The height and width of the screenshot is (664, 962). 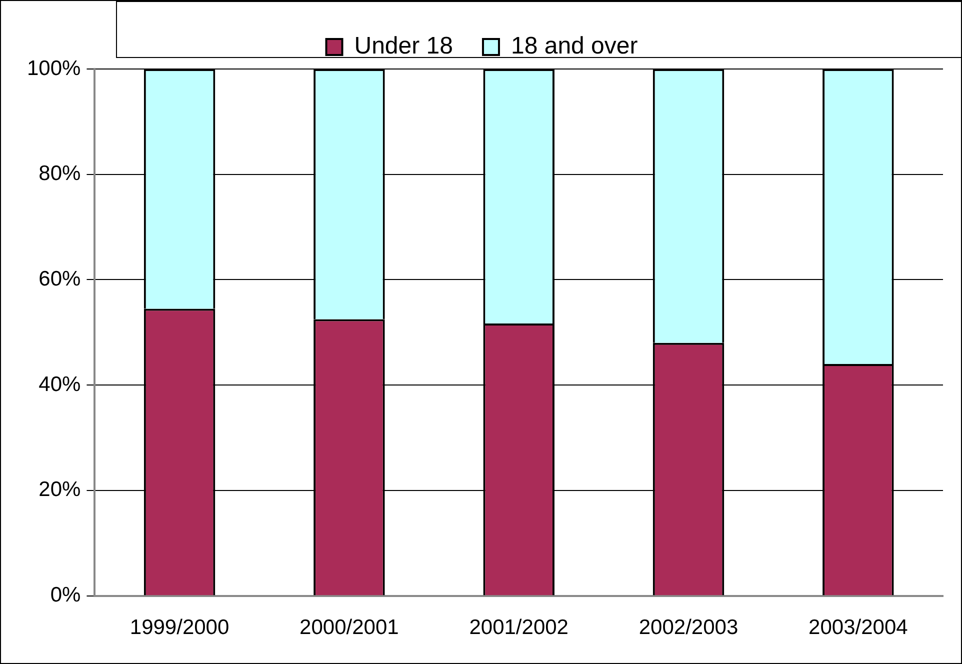 What do you see at coordinates (180, 628) in the screenshot?
I see `x-tick-label: 1999/2000` at bounding box center [180, 628].